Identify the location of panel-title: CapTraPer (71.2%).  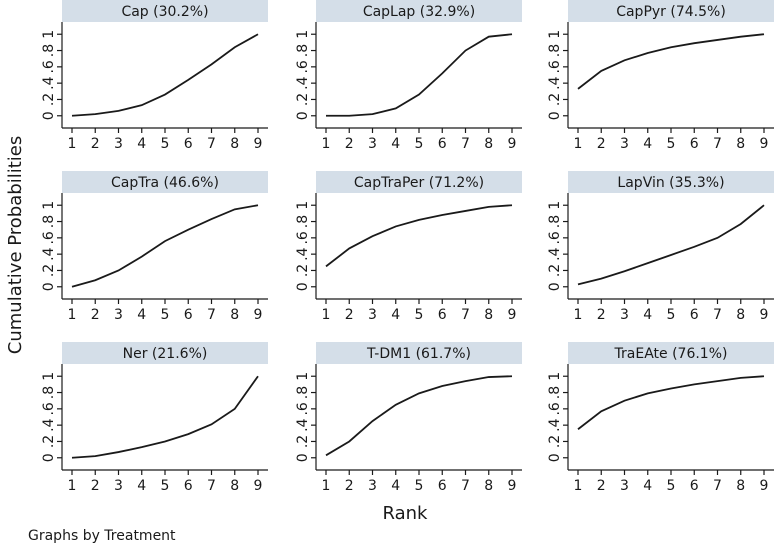
(419, 183).